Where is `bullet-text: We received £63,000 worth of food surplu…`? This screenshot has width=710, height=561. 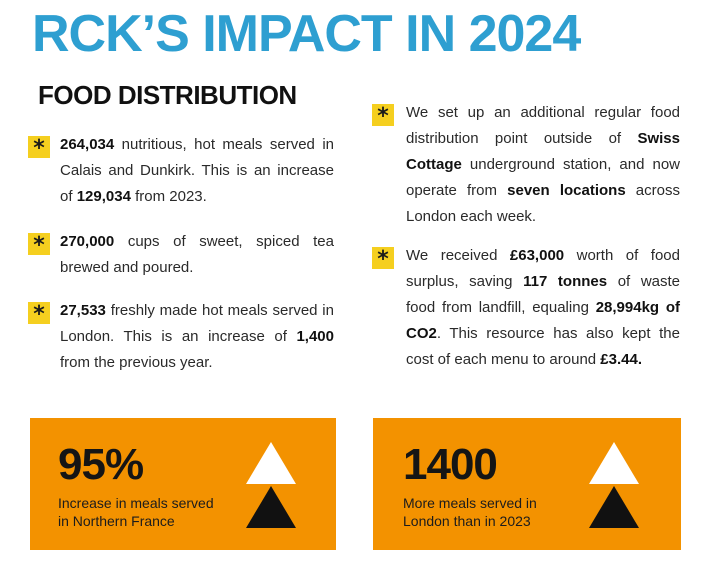 bullet-text: We received £63,000 worth of food surplu… is located at coordinates (543, 307).